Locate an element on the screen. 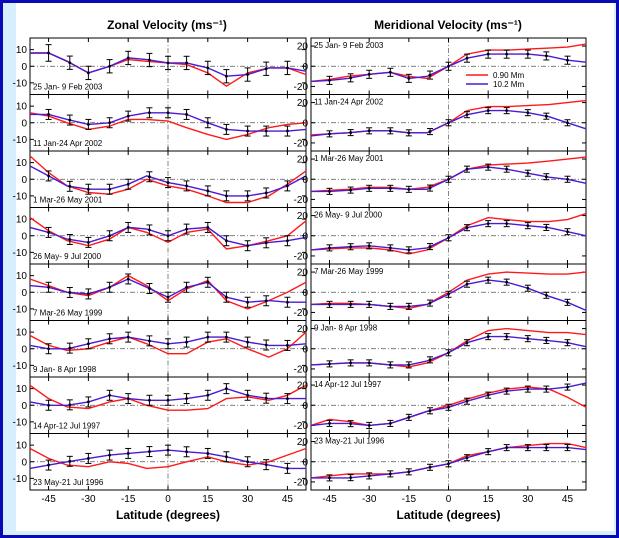  meridional-panel-date-label: 11 Jan-24 Apr 2002 is located at coordinates (349, 102).